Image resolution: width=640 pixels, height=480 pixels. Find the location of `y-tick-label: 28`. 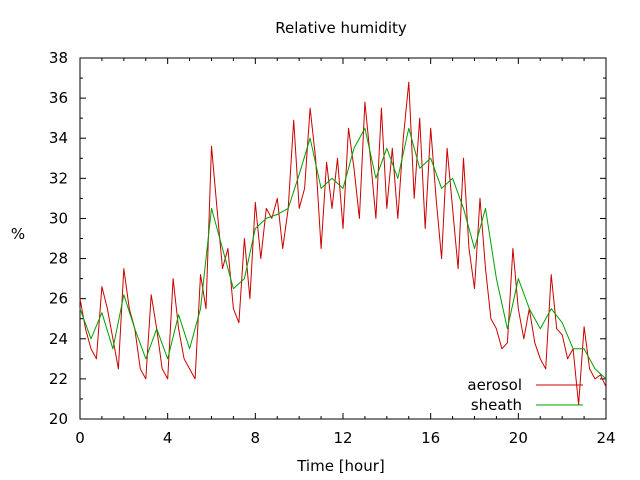

y-tick-label: 28 is located at coordinates (58, 259).